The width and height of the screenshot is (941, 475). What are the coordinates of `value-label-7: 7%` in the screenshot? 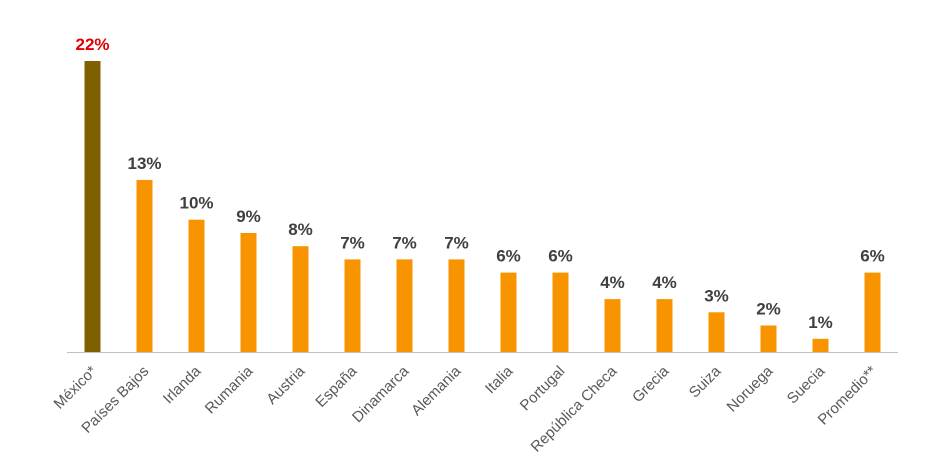 It's located at (456, 242).